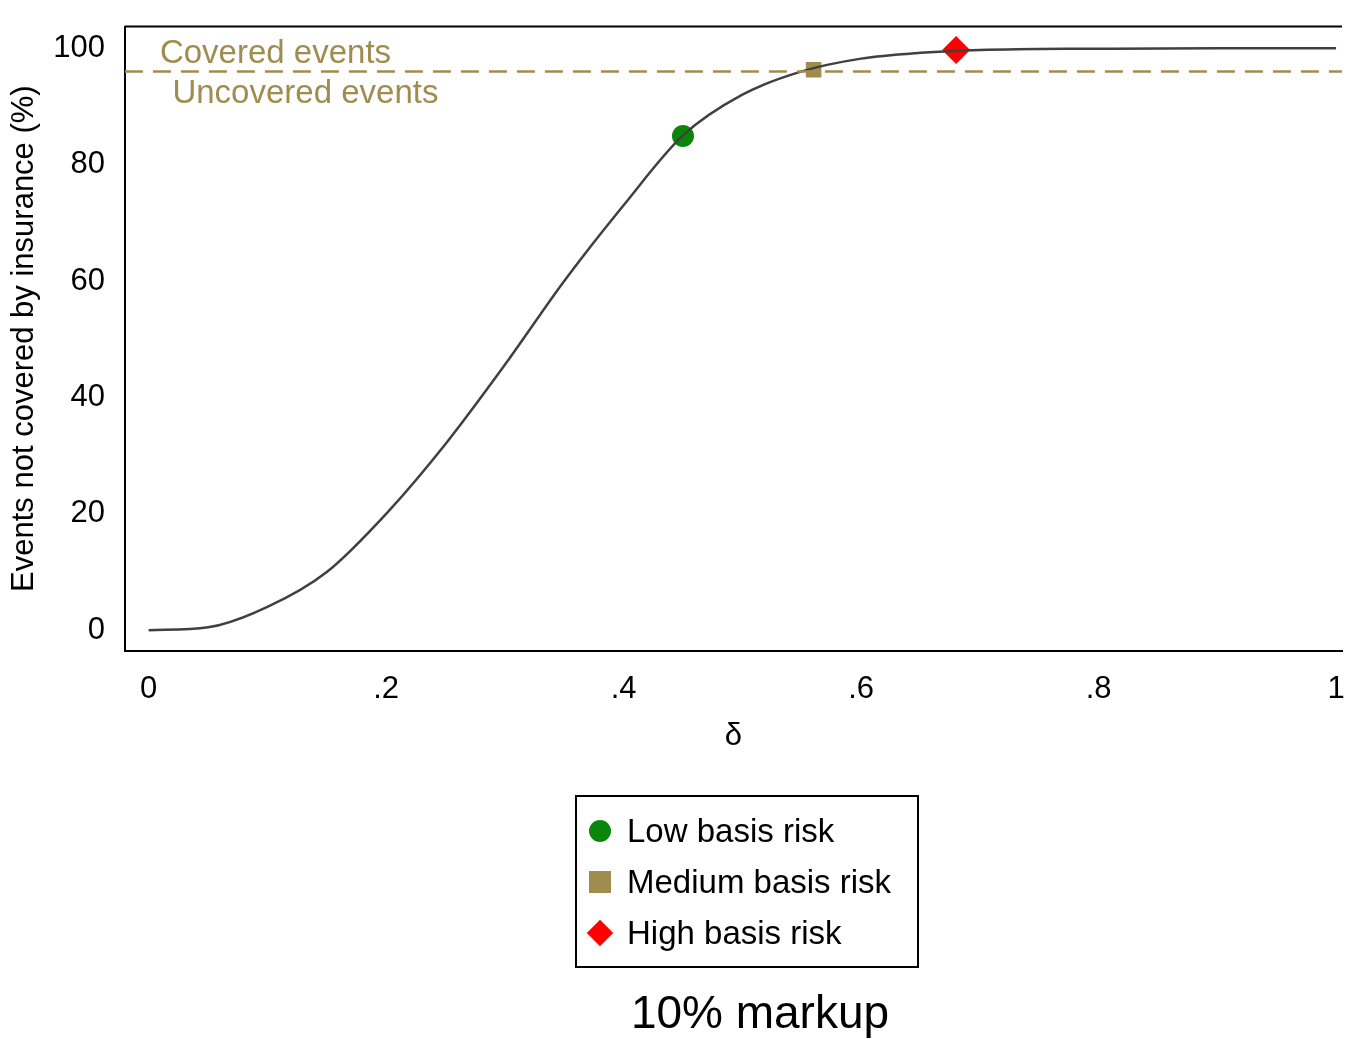 The height and width of the screenshot is (1039, 1356). I want to click on ref-line-label: Covered events, so click(275, 52).